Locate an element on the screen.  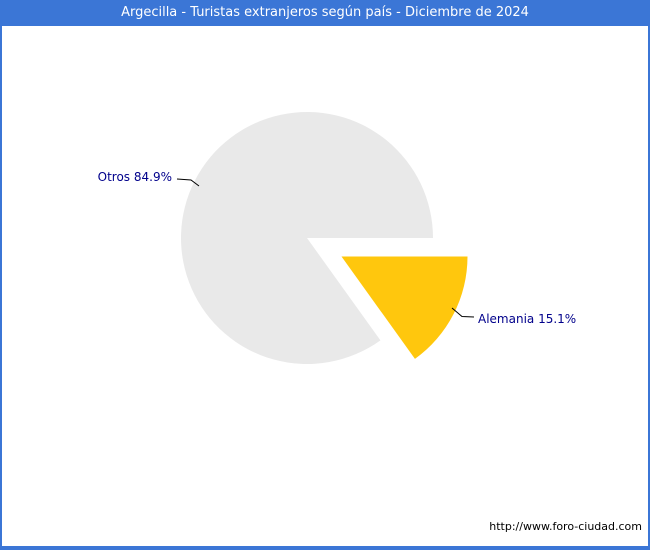
otros-leader-line is located at coordinates (188, 182).